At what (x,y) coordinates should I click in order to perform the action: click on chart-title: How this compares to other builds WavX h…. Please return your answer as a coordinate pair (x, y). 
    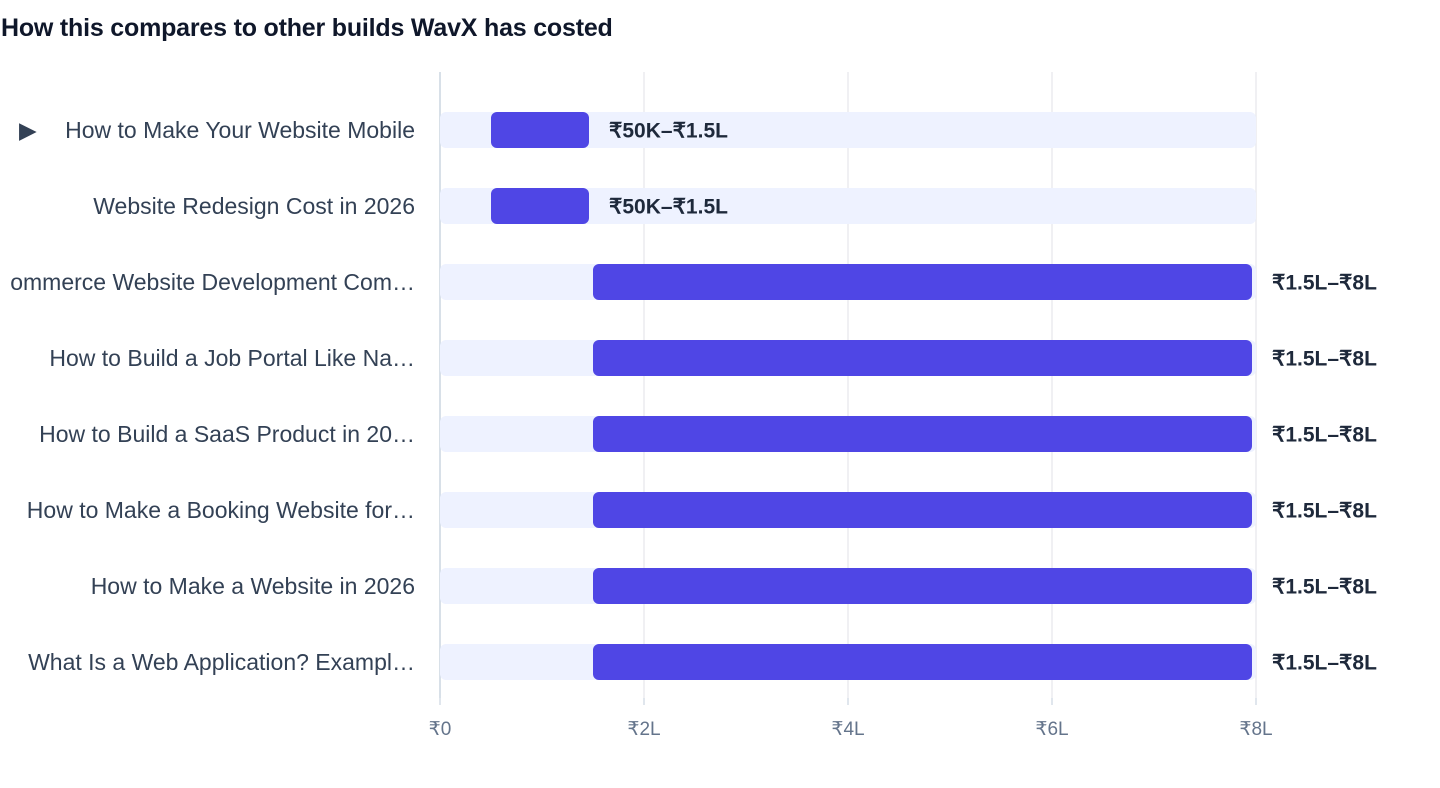
    Looking at the image, I should click on (307, 28).